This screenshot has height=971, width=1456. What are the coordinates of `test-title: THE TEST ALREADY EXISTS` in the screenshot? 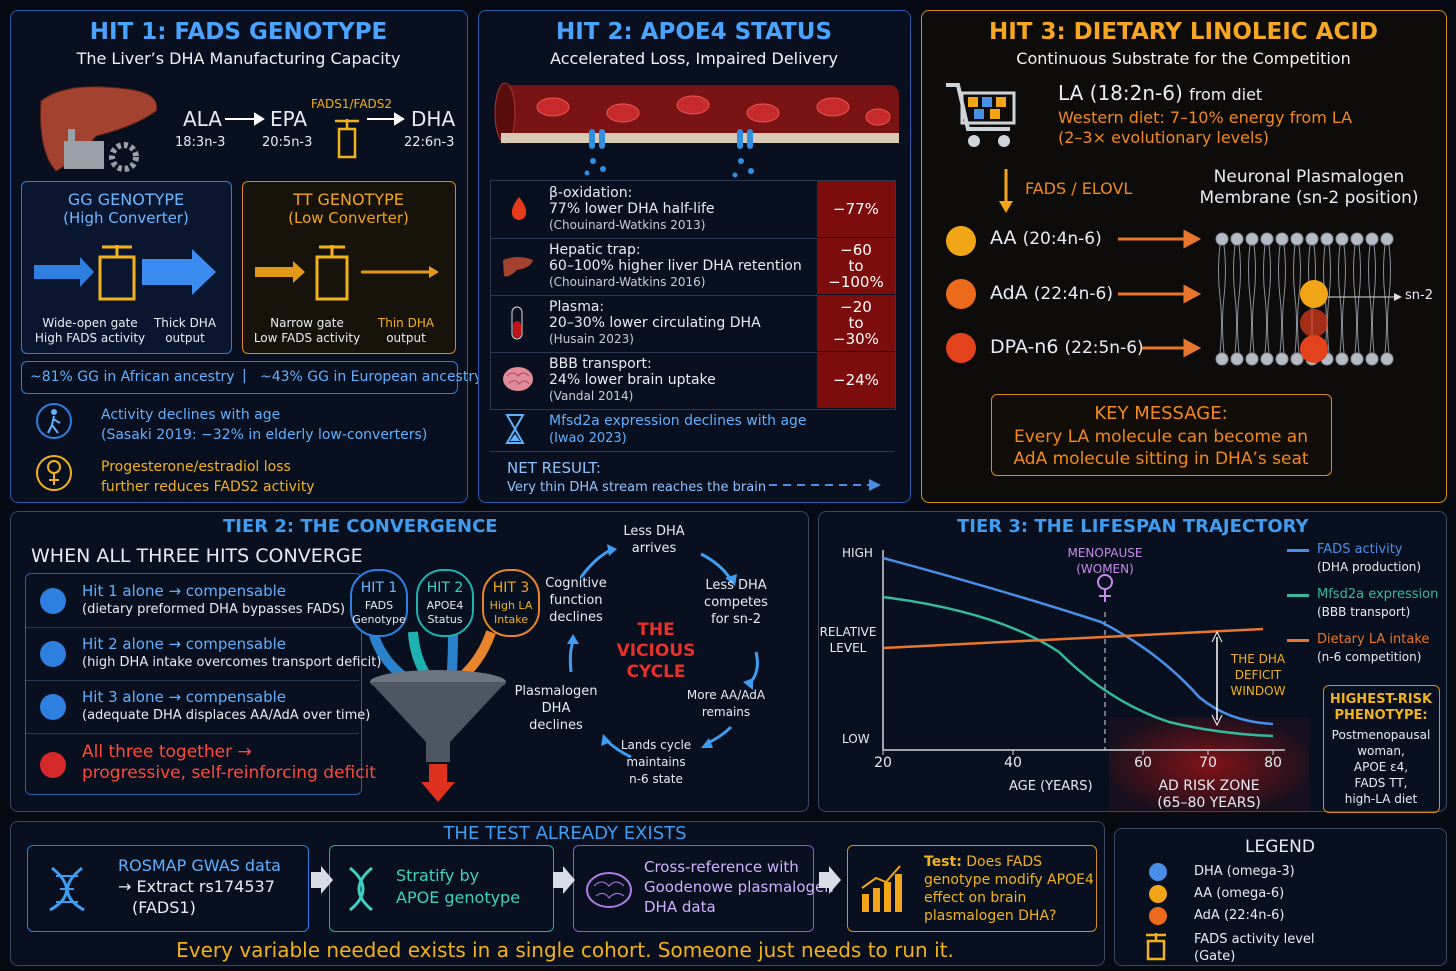 It's located at (565, 833).